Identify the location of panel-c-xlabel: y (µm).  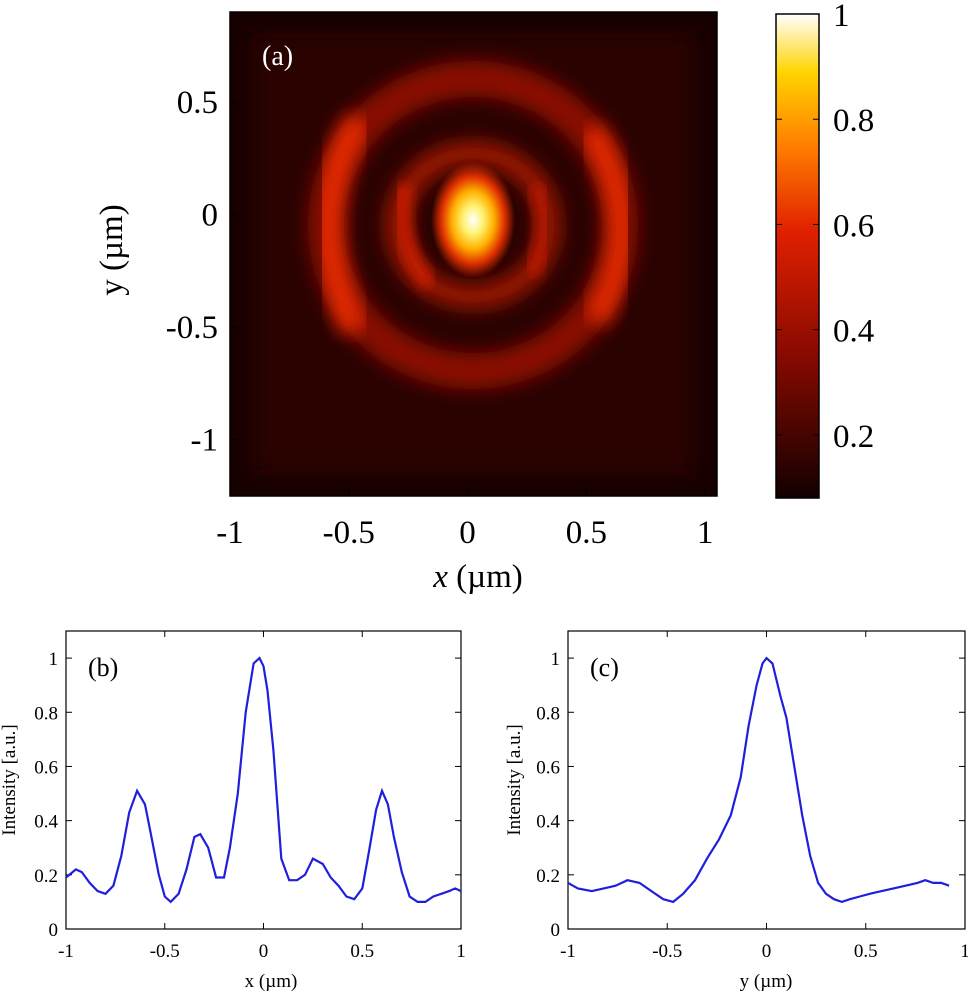
(766, 981).